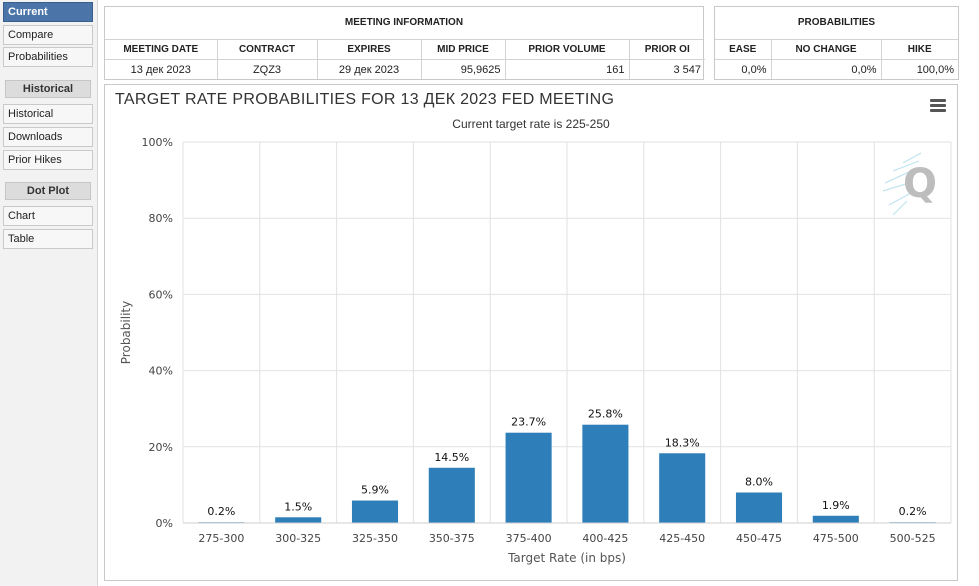 The image size is (979, 586). Describe the element at coordinates (682, 538) in the screenshot. I see `x-tick-label: 425-450` at that location.